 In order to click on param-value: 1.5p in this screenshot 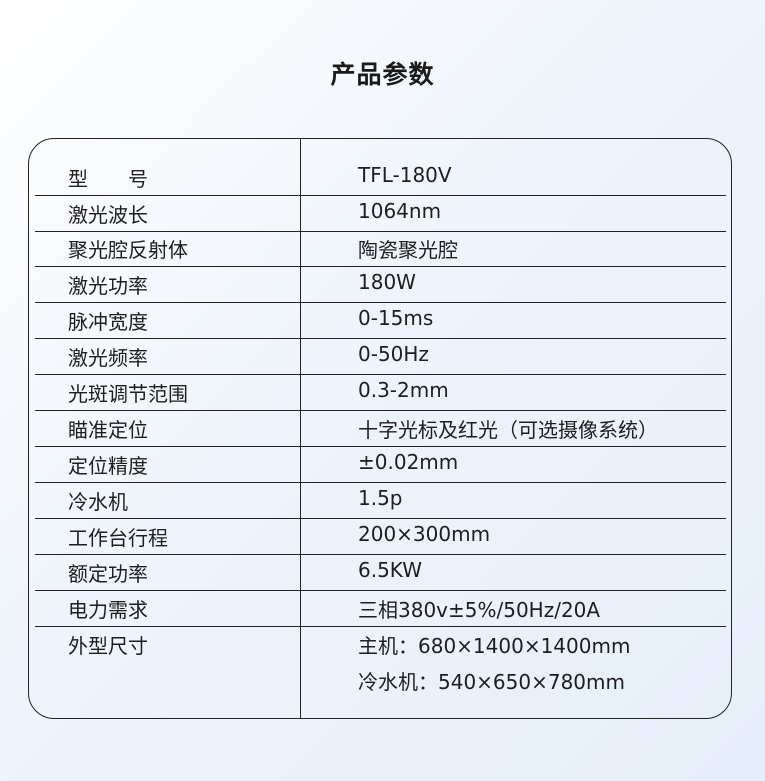, I will do `click(380, 498)`.